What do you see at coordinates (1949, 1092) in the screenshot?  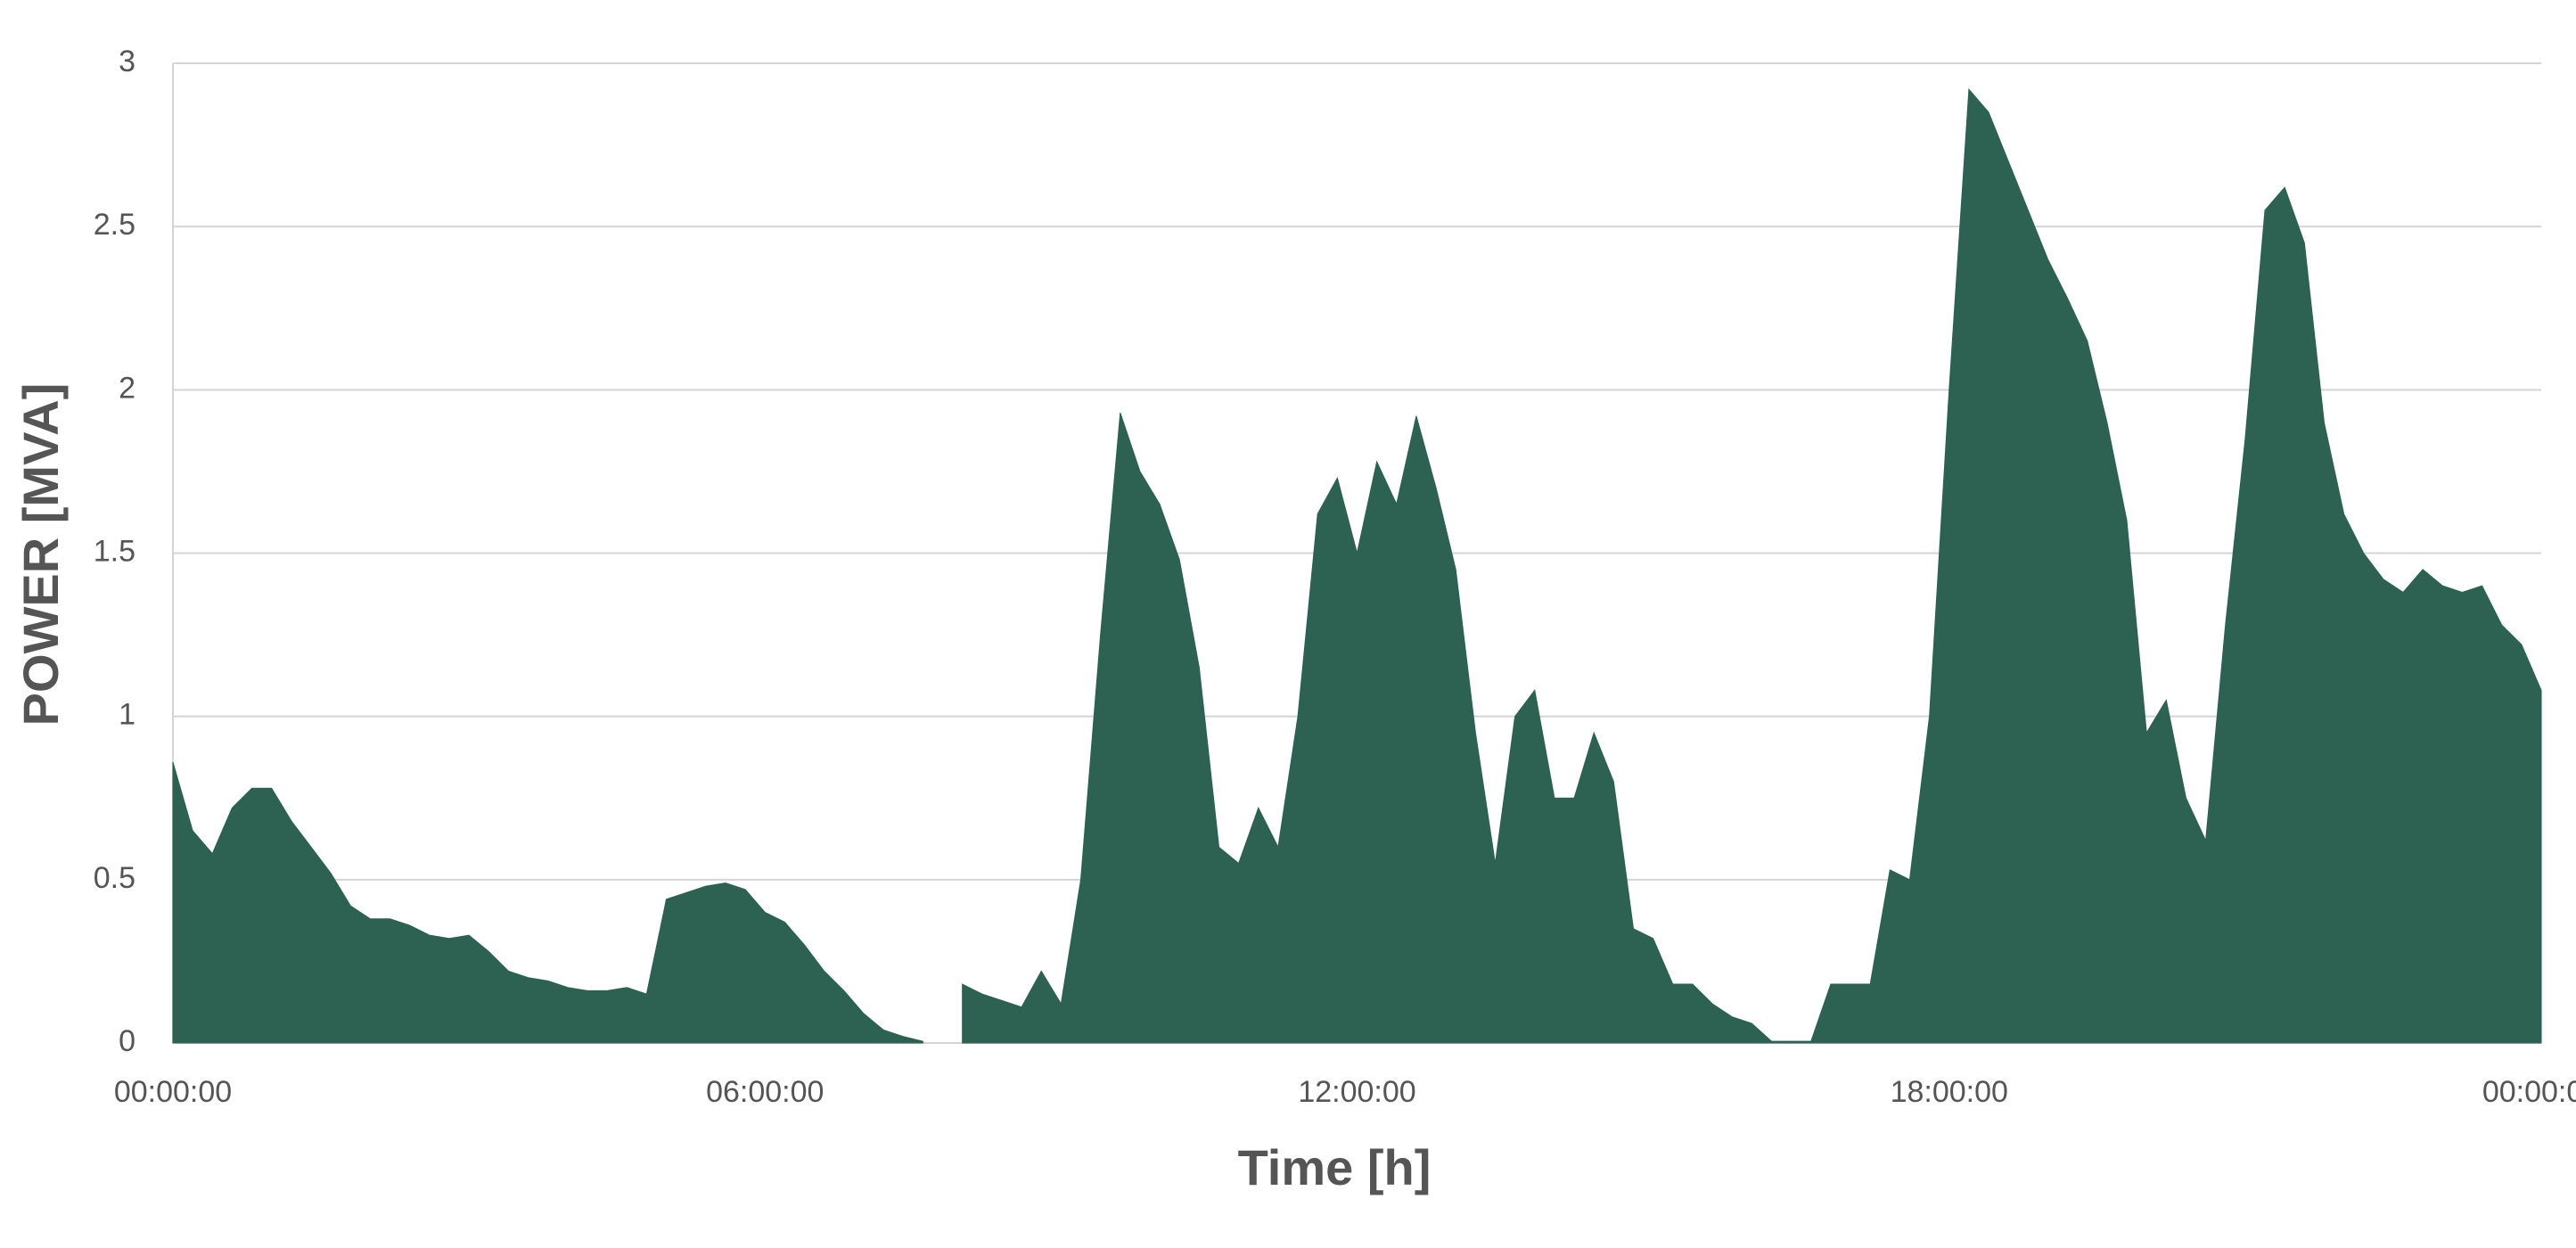 I see `x-tick-label: 18:00:00` at bounding box center [1949, 1092].